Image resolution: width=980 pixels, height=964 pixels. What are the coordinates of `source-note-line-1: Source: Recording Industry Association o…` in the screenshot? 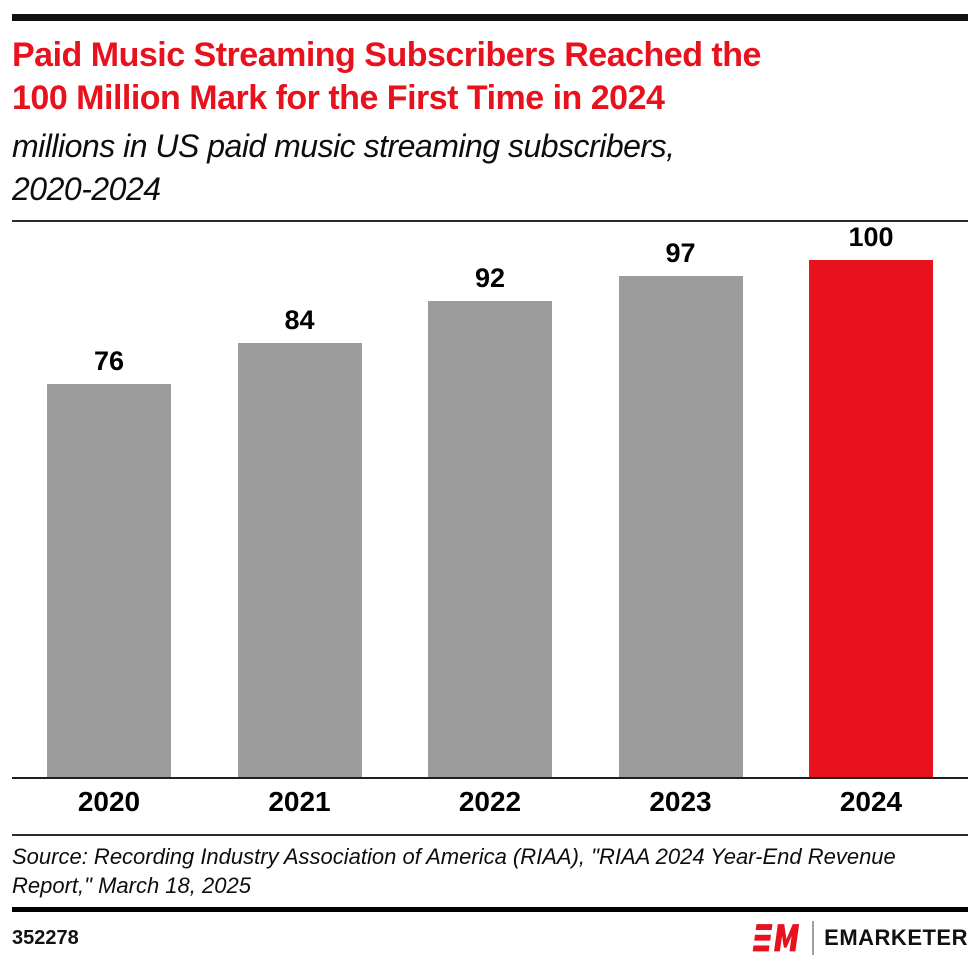 It's located at (454, 856).